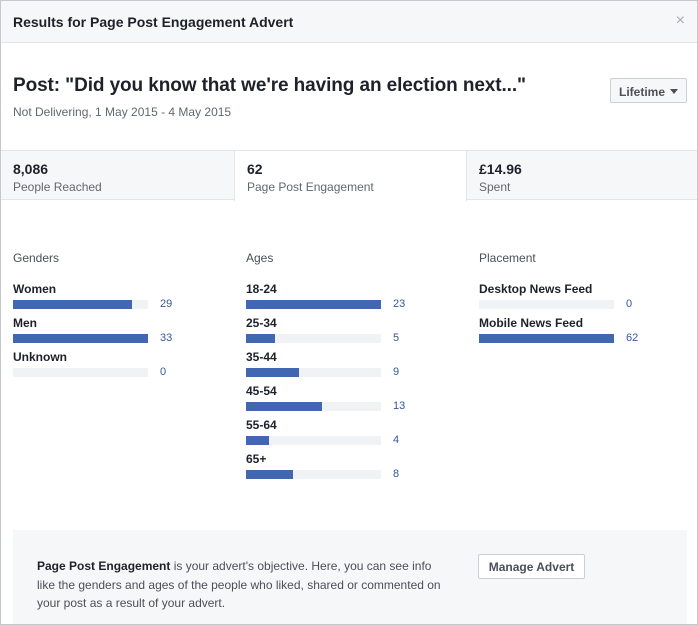  I want to click on row-value: 33, so click(166, 338).